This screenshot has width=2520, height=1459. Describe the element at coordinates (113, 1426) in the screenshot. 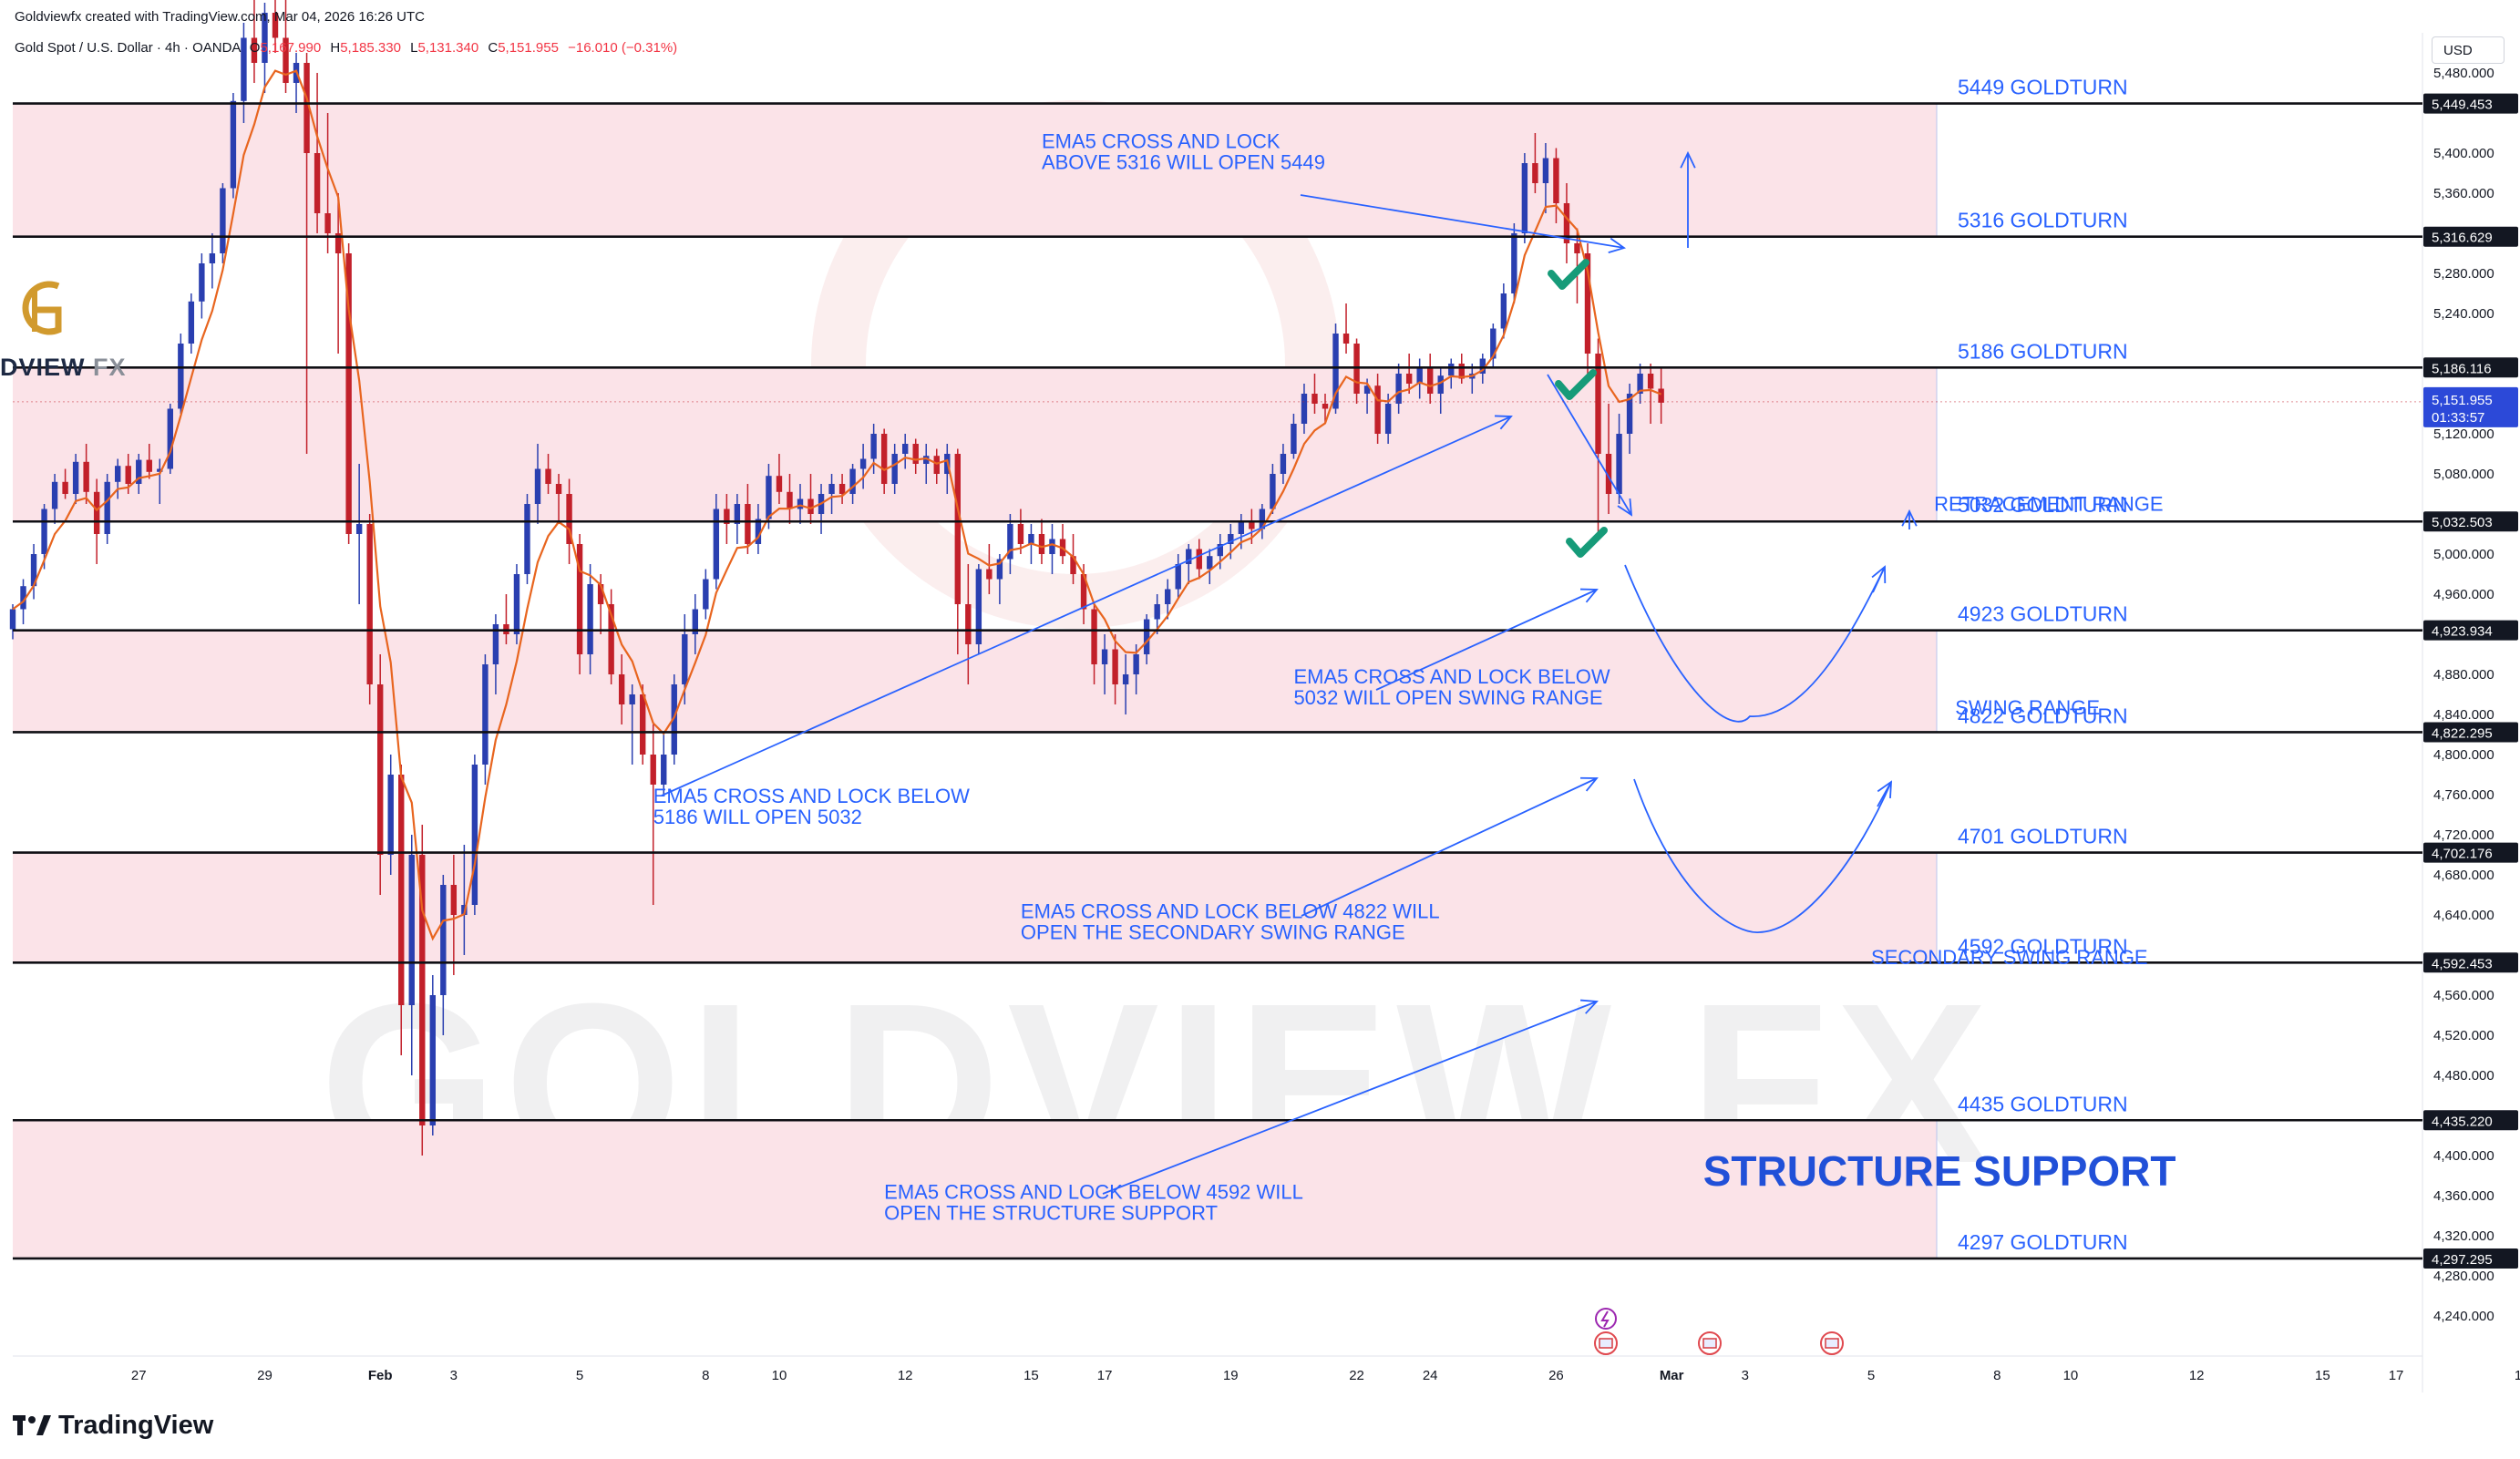

I see `tradingview-logo: TradingView` at that location.